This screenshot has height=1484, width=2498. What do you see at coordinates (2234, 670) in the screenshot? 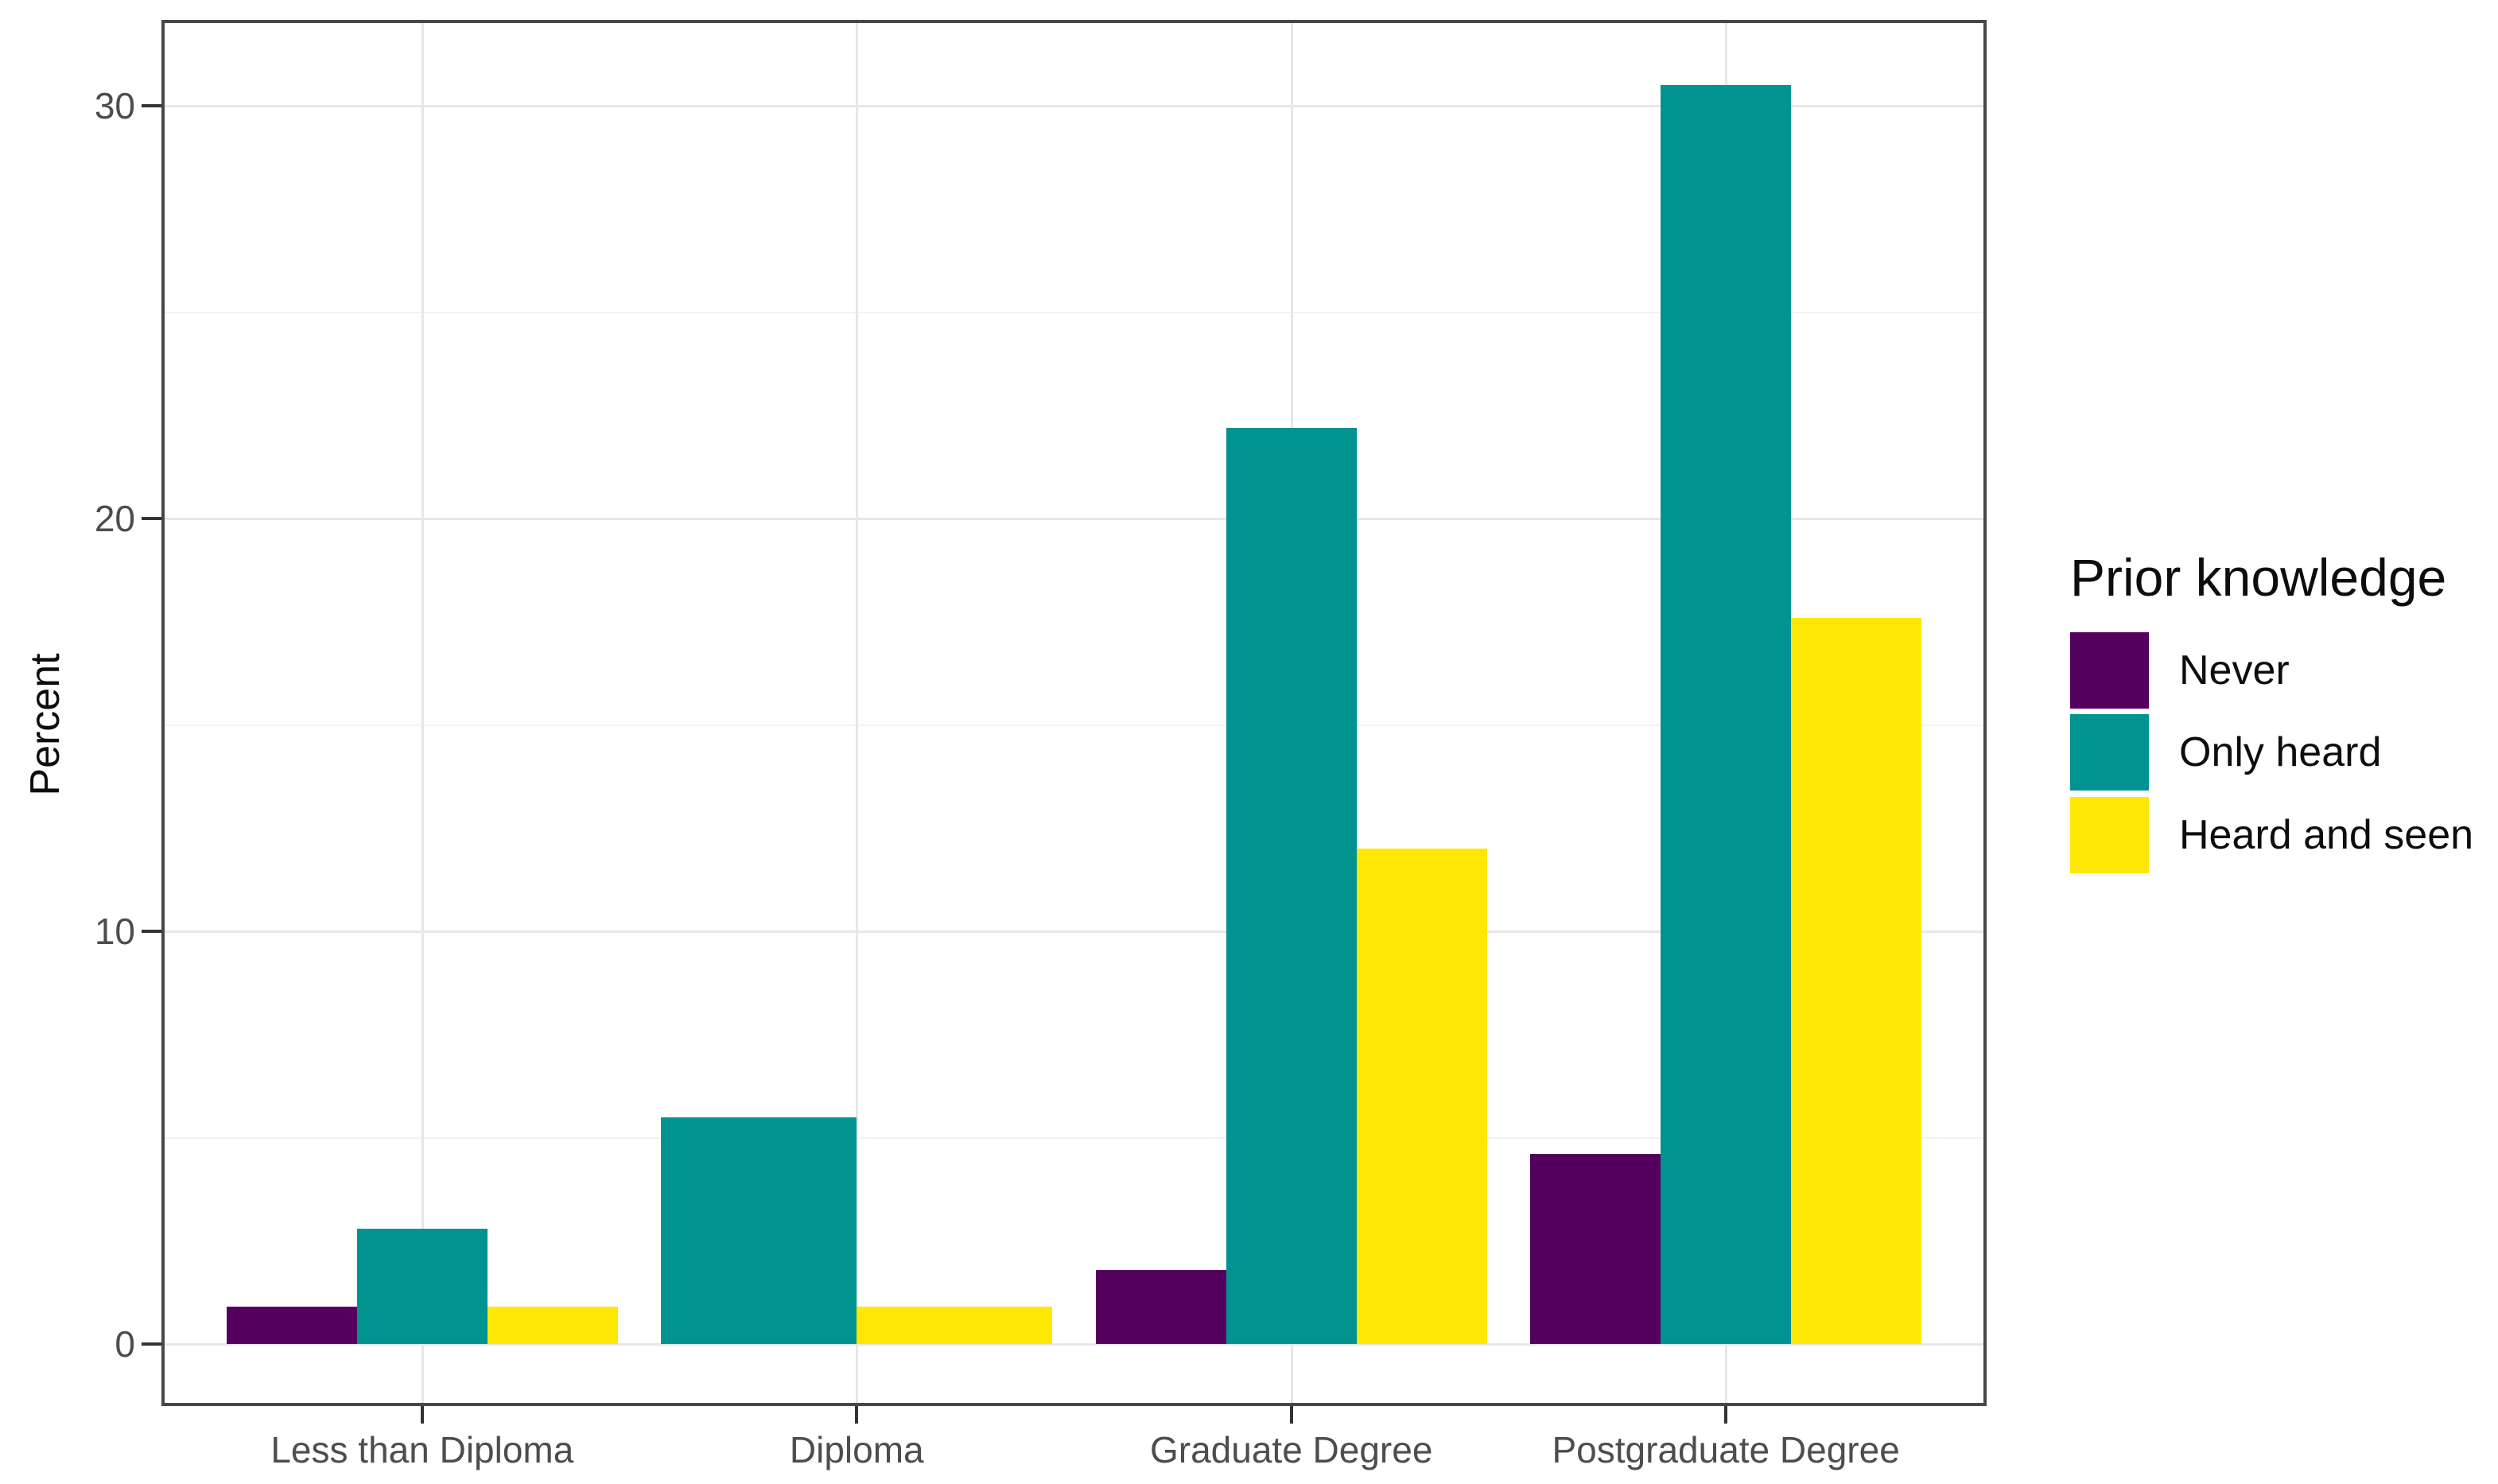
I see `legend-label: Never` at bounding box center [2234, 670].